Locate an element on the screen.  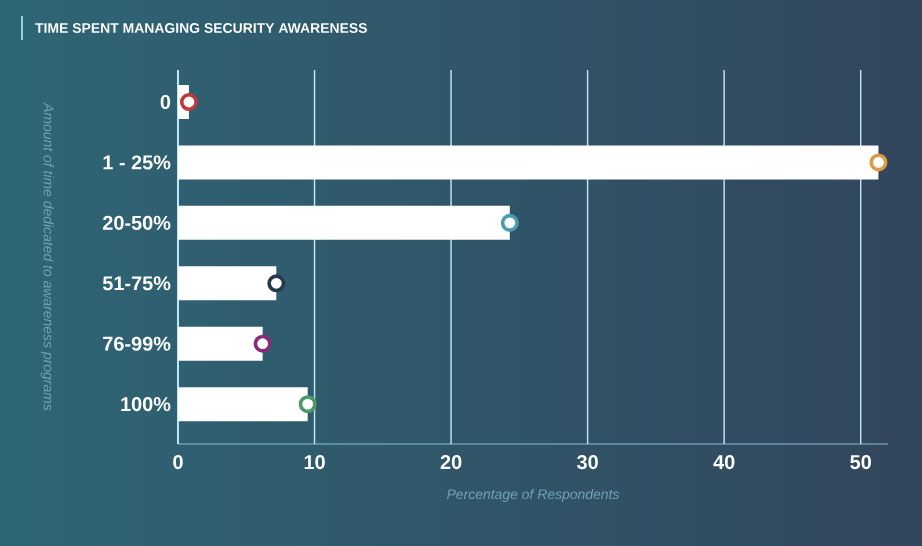
y-tick-label: 100% is located at coordinates (146, 404).